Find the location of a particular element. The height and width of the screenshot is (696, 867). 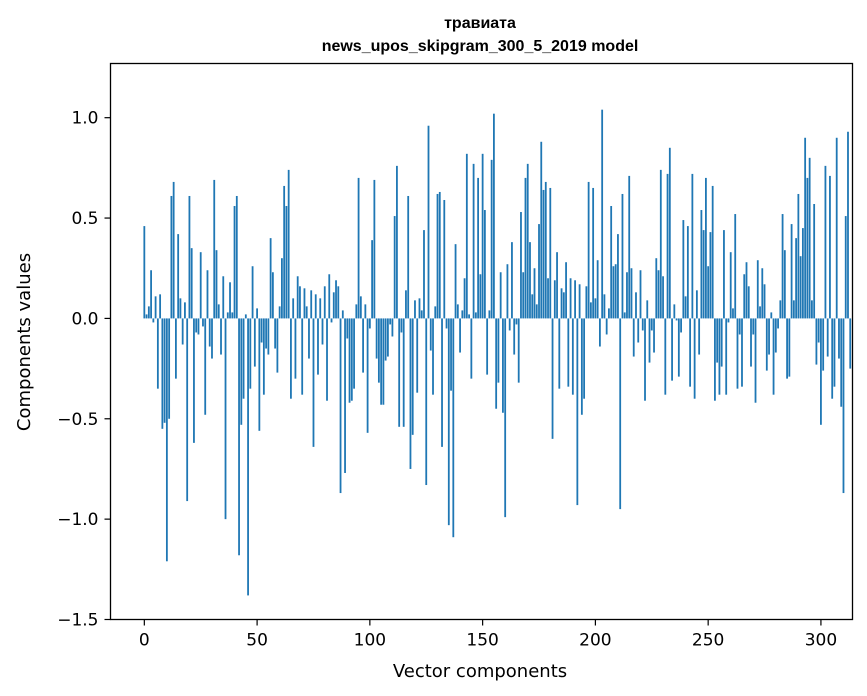

y-axis-ticks: −1.5 −1.0 −0.5 0.0 0.5 1.0 is located at coordinates (84, 370).